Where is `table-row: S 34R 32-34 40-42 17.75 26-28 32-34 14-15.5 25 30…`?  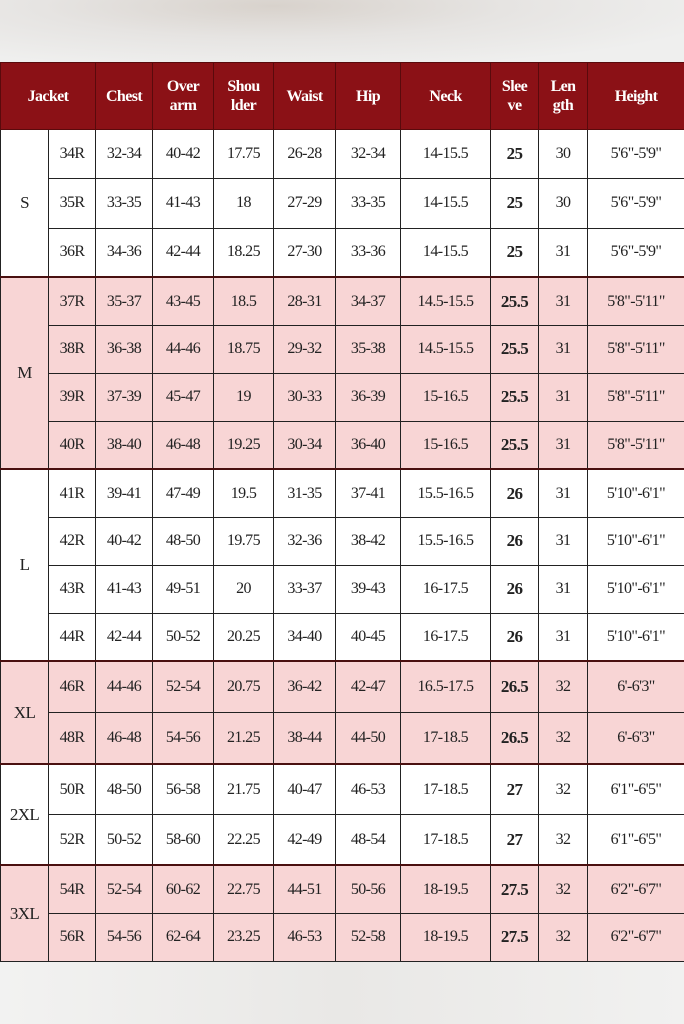
table-row: S 34R 32-34 40-42 17.75 26-28 32-34 14-15.5 25 30… is located at coordinates (342, 203).